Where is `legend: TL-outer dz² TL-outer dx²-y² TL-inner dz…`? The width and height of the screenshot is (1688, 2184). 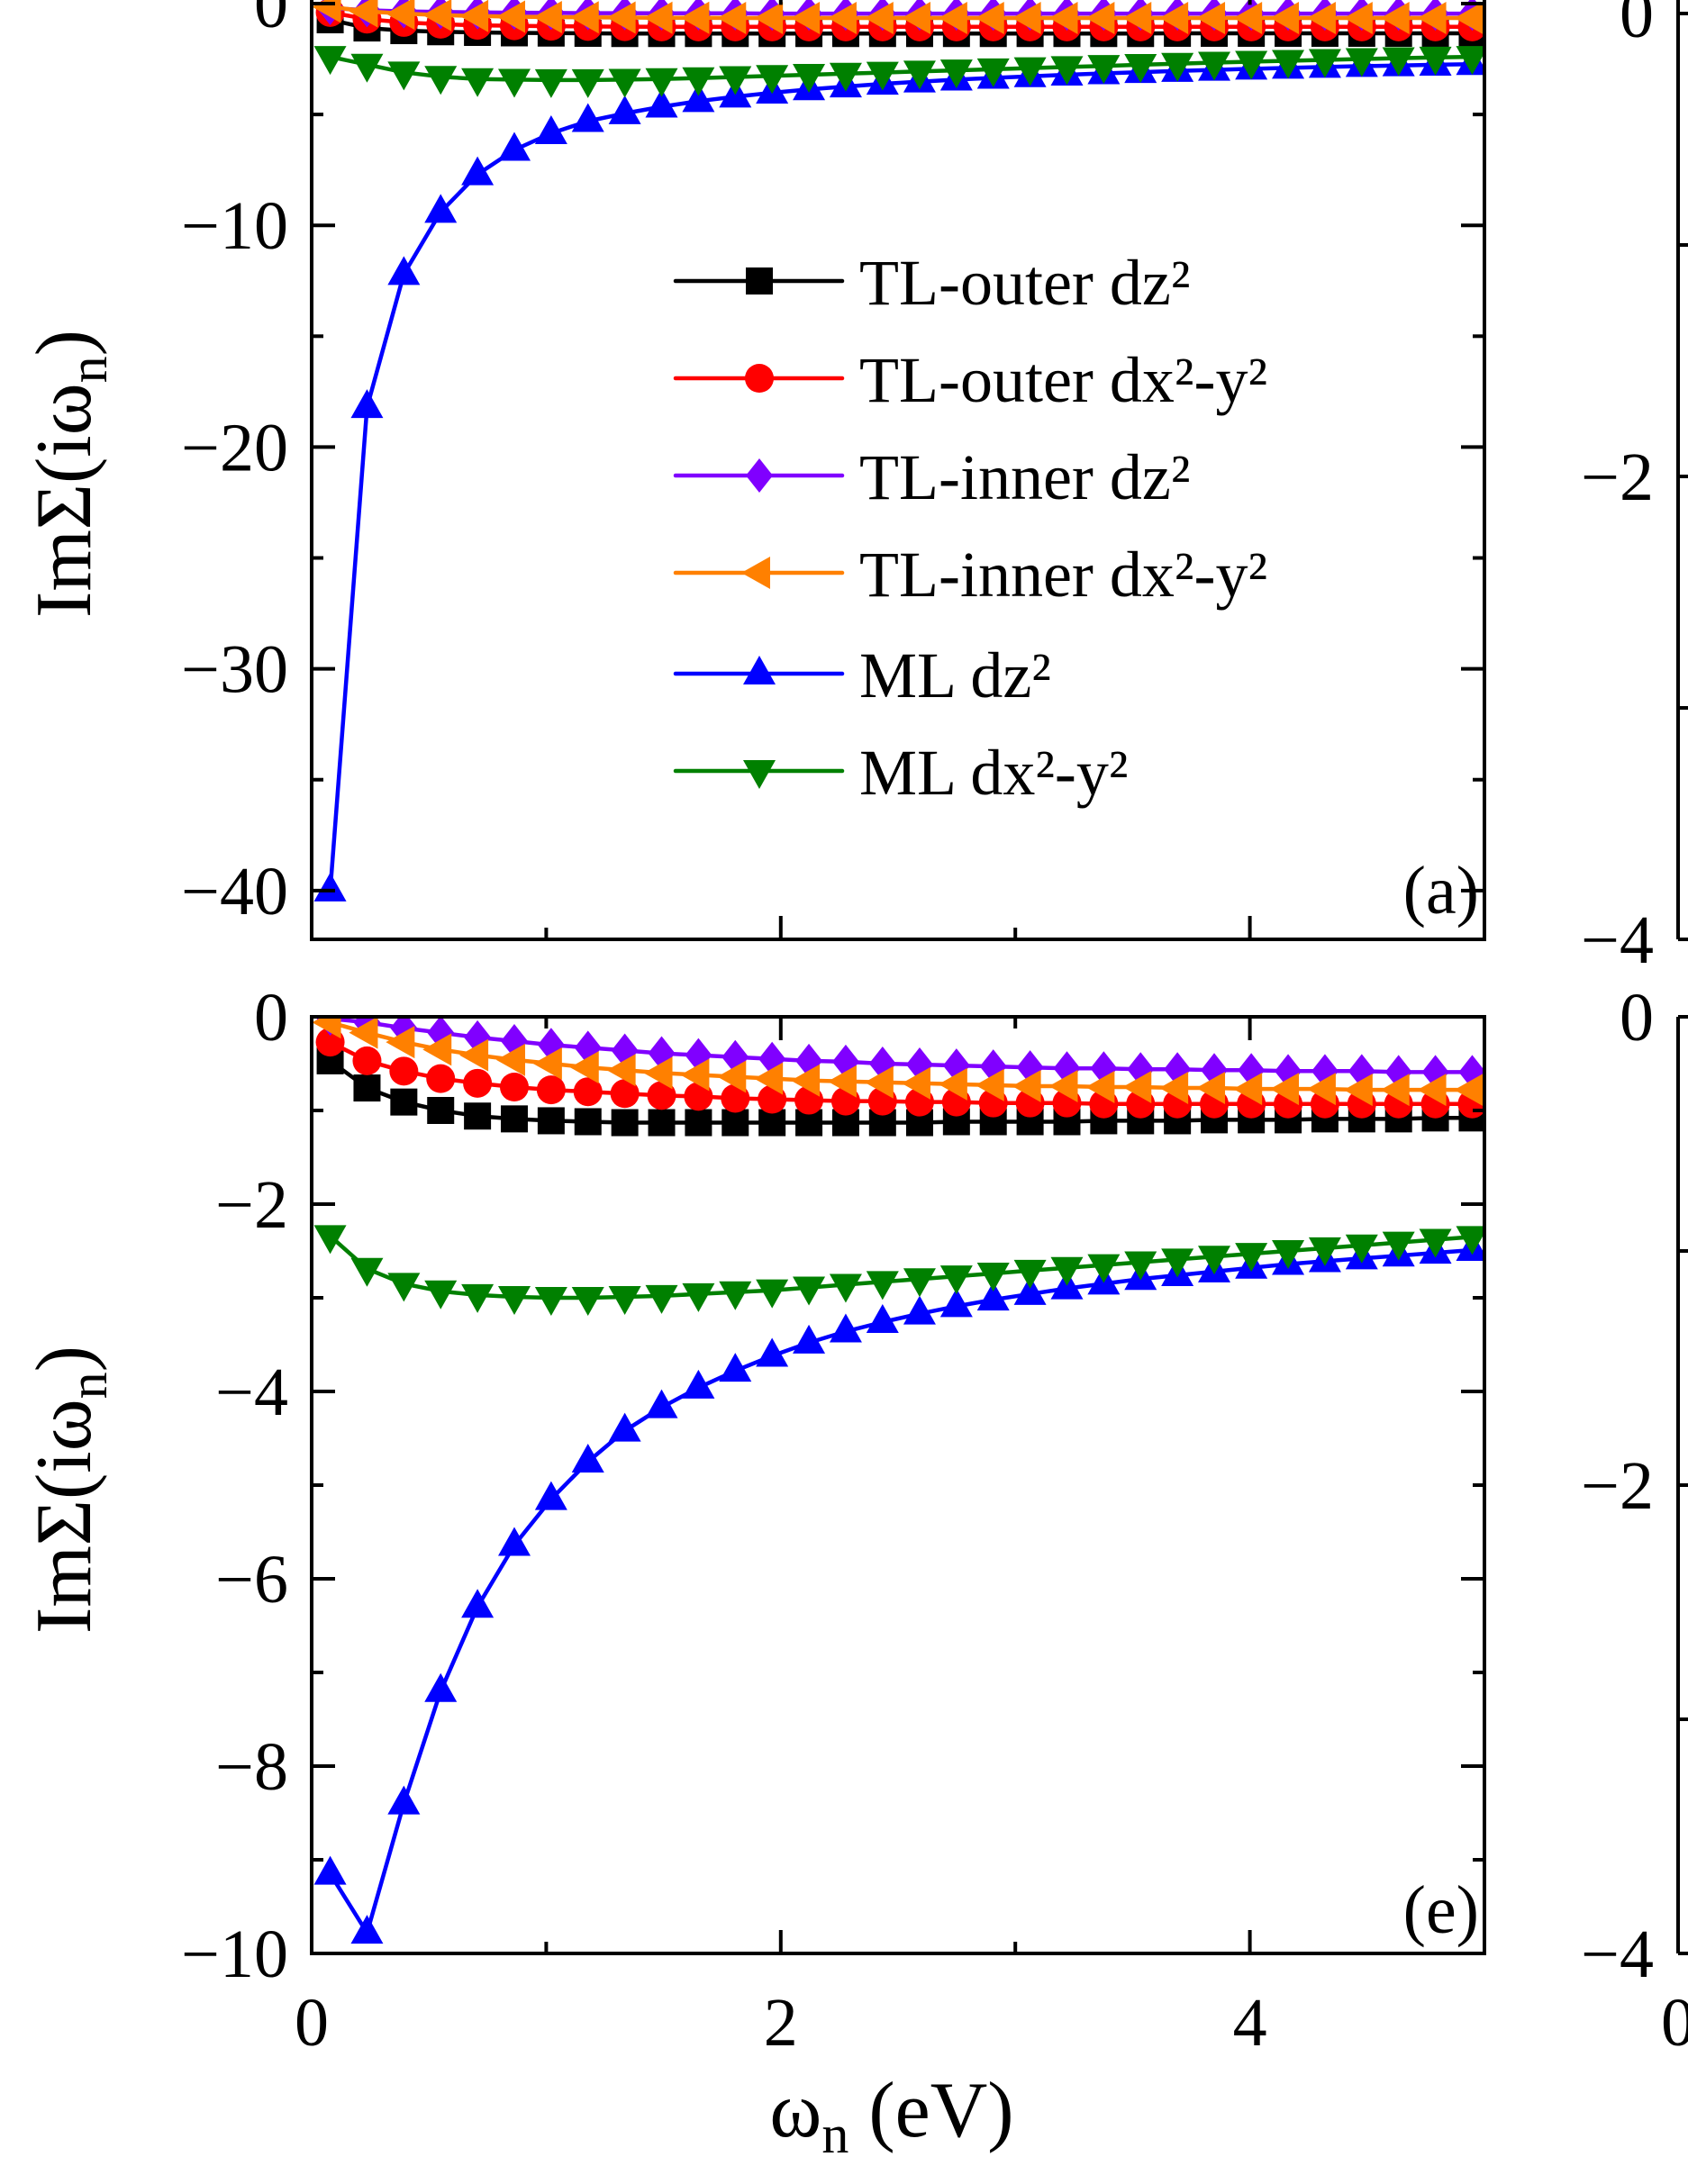 legend: TL-outer dz² TL-outer dx²-y² TL-inner dz… is located at coordinates (970, 528).